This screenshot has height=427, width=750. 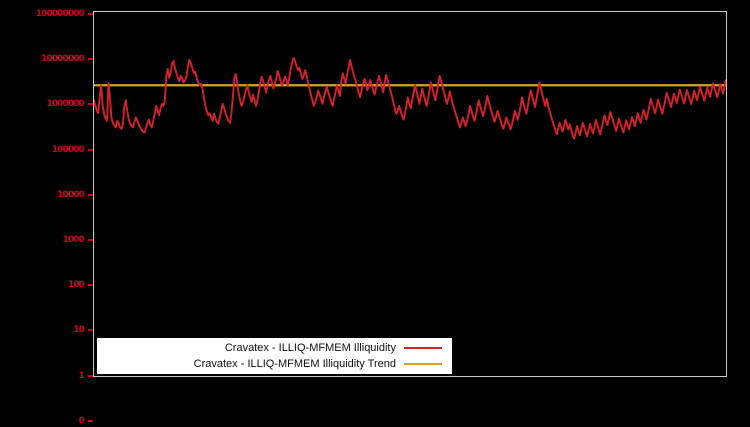 What do you see at coordinates (76, 285) in the screenshot?
I see `y-axis-tick-label: 100` at bounding box center [76, 285].